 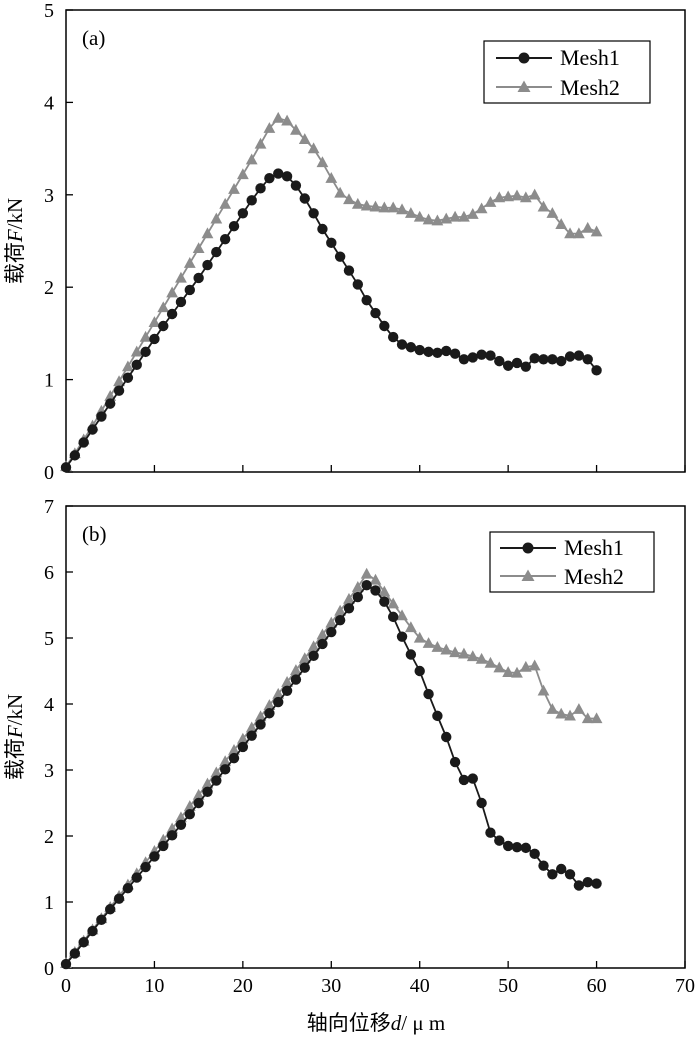 What do you see at coordinates (49, 903) in the screenshot?
I see `y-tick-label: 1` at bounding box center [49, 903].